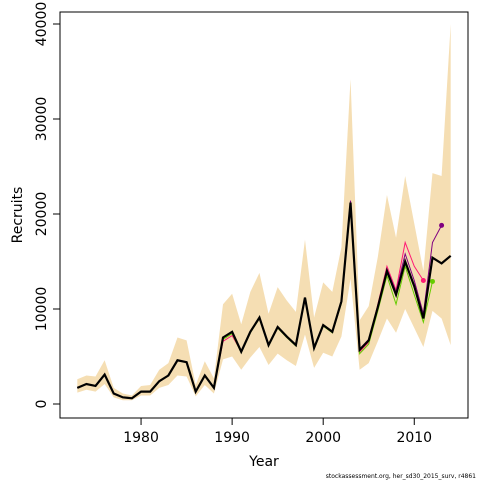 This screenshot has height=484, width=480. Describe the element at coordinates (42, 24) in the screenshot. I see `y-tick-label: 40000` at that location.